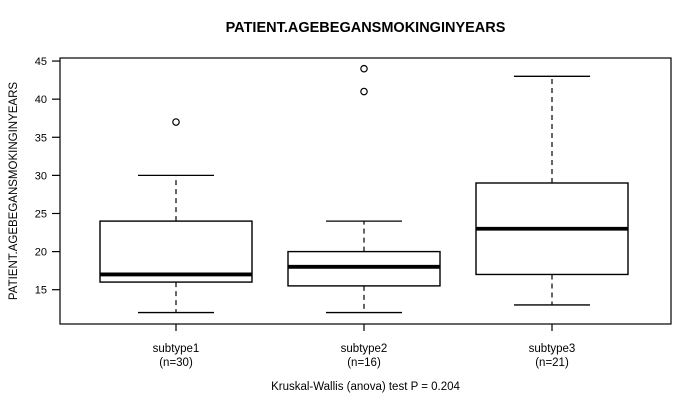 This screenshot has height=400, width=700. What do you see at coordinates (365, 387) in the screenshot?
I see `kruskal-wallis-caption: Kruskal-Wallis (anova) test P = 0.204` at bounding box center [365, 387].